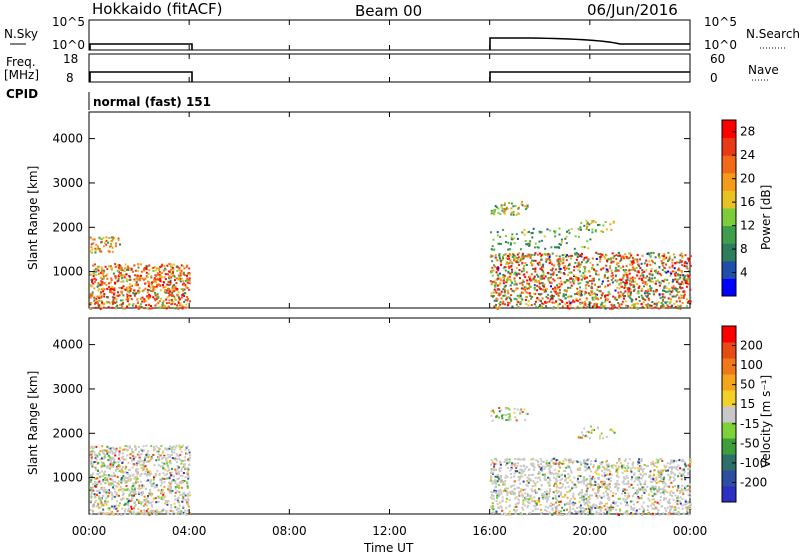 This screenshot has height=554, width=800. What do you see at coordinates (720, 22) in the screenshot?
I see `nsearch-tick-top: 10^5` at bounding box center [720, 22].